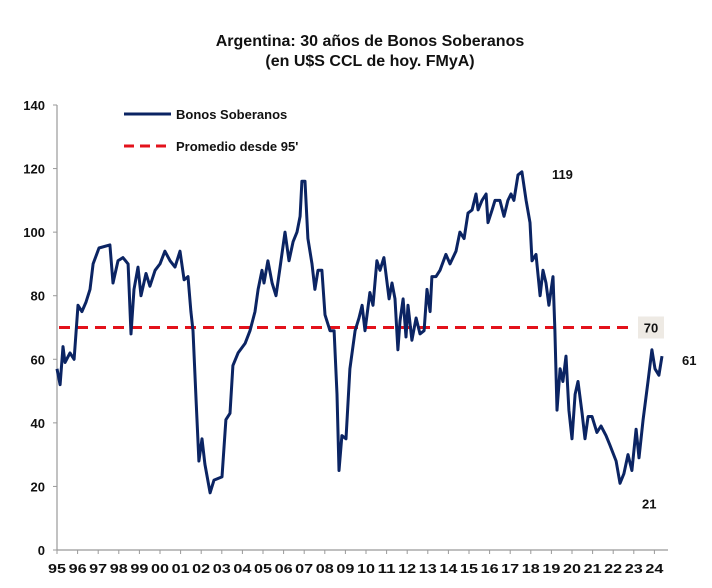  Describe the element at coordinates (119, 568) in the screenshot. I see `x-tick-label: 98` at that location.